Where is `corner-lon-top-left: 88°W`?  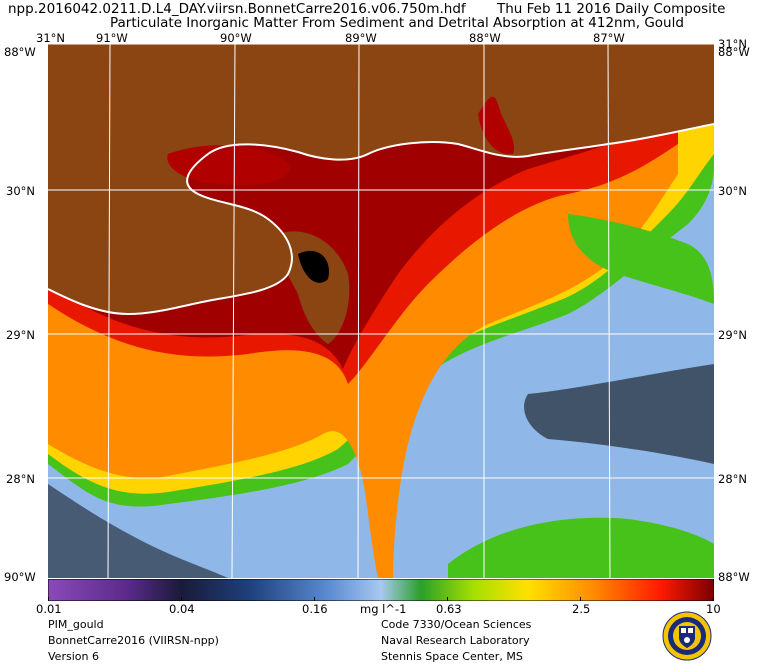 corner-lon-top-left: 88°W is located at coordinates (20, 52).